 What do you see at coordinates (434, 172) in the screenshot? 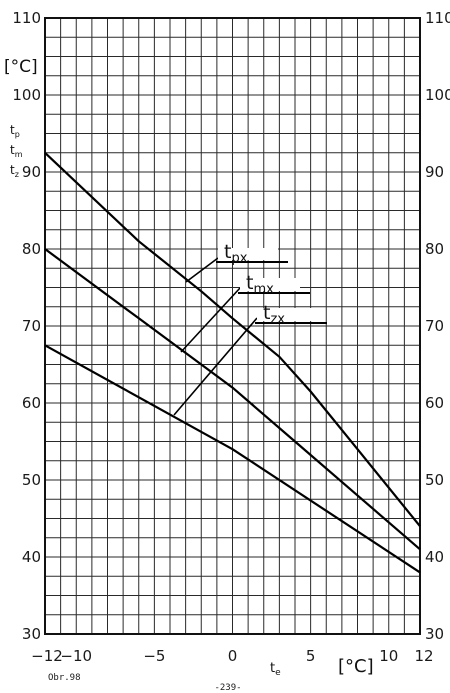
I see `y-tick-label-right: 90` at bounding box center [434, 172].